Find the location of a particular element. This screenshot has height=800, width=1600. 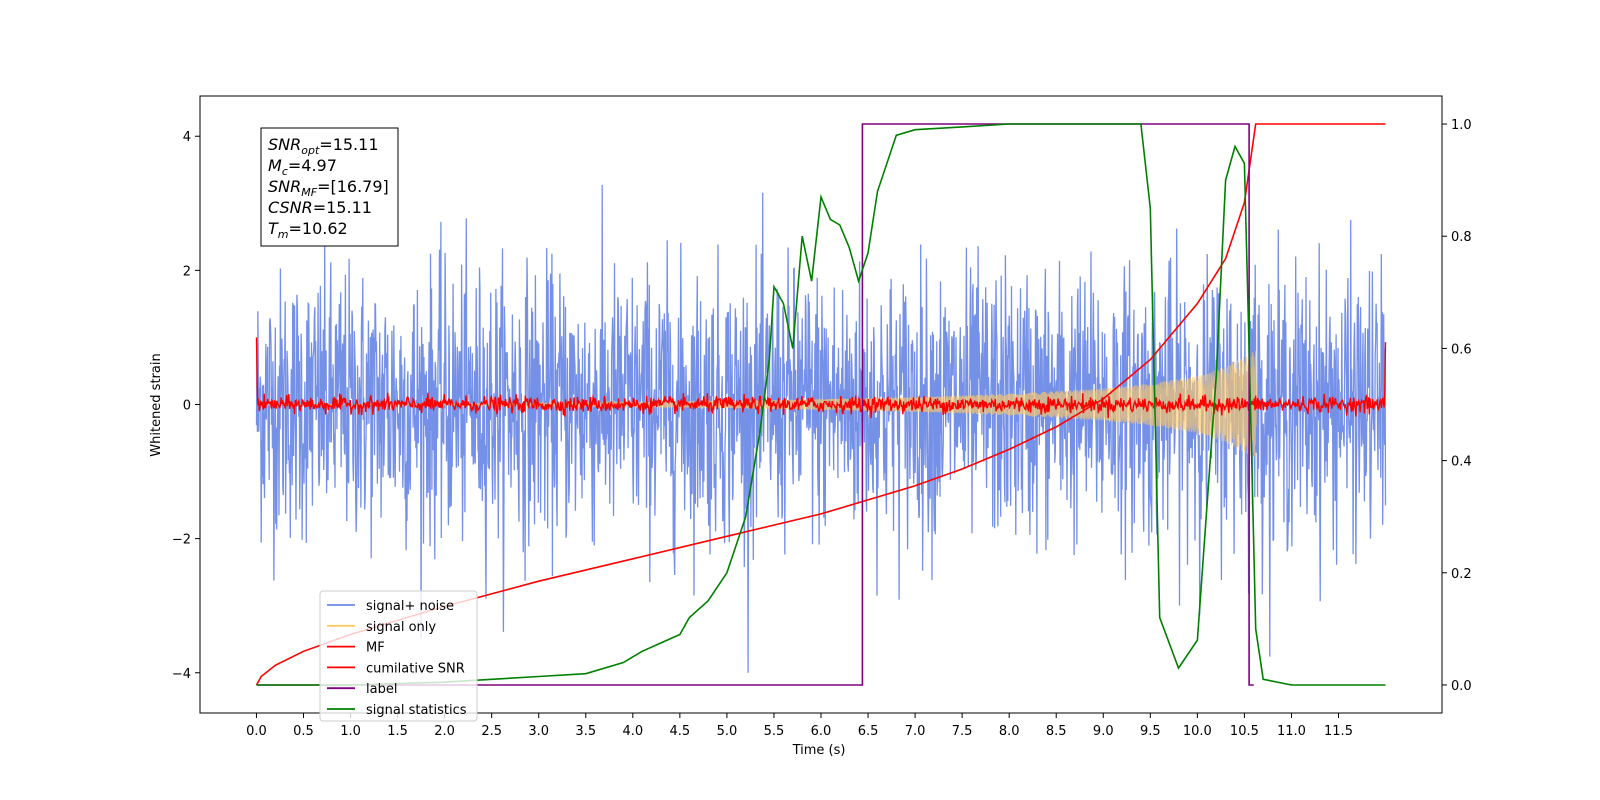

x-tick-label: 2.0 is located at coordinates (444, 731).